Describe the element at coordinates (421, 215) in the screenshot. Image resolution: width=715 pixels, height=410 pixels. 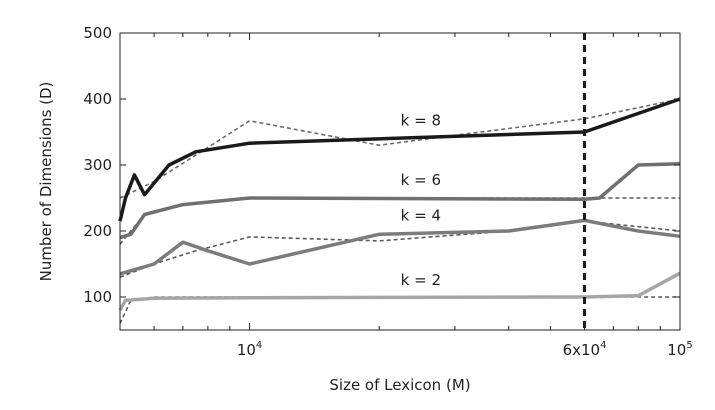
I see `series-label-k4: k = 4` at that location.